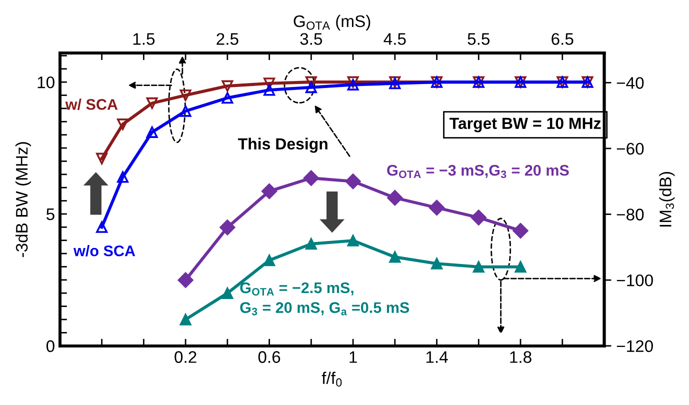  What do you see at coordinates (23, 200) in the screenshot?
I see `y-axis-title: -3dB BW (MHz)` at bounding box center [23, 200].